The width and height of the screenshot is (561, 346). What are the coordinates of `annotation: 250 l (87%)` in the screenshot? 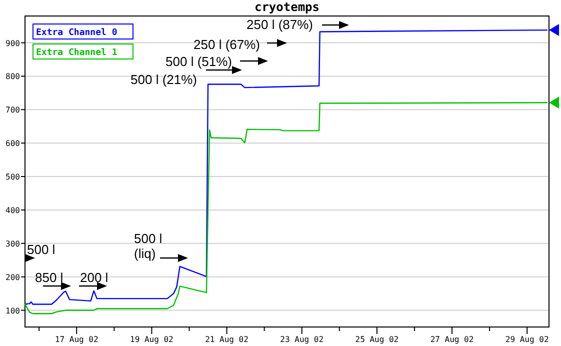 It's located at (279, 24).